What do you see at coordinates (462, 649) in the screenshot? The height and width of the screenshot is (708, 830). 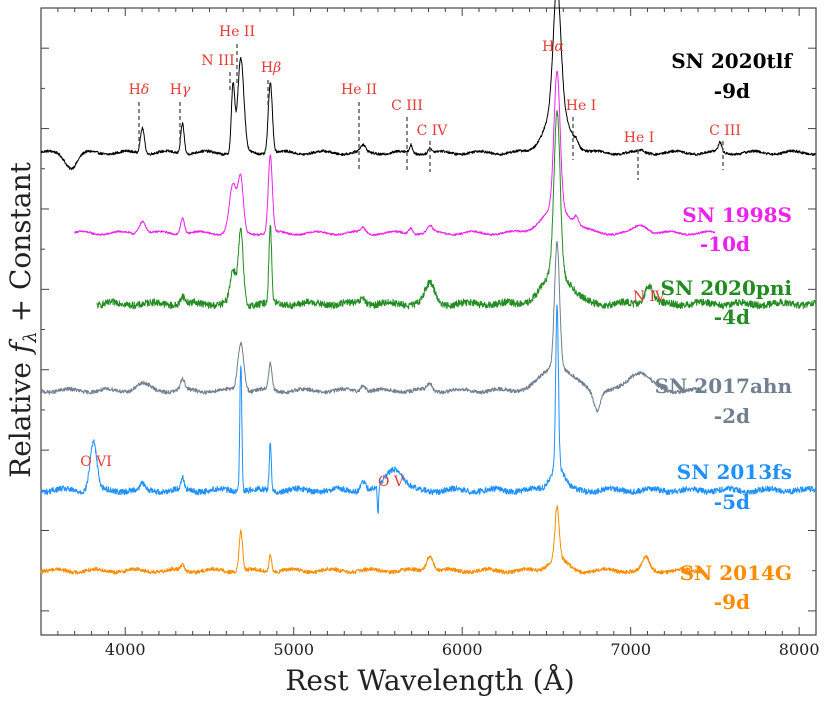 I see `x-tick-label: 6000` at bounding box center [462, 649].